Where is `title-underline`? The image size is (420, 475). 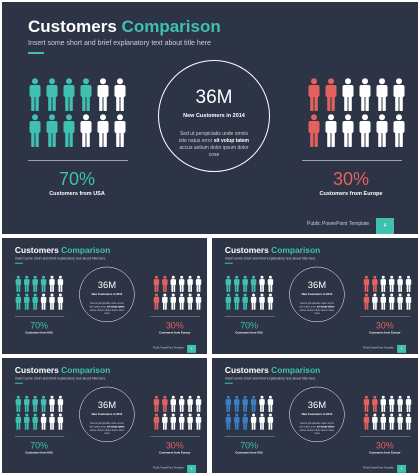
title-underline is located at coordinates (36, 53).